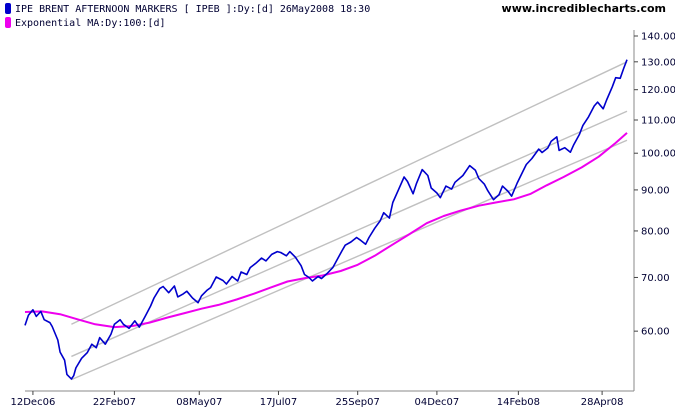  Describe the element at coordinates (8, 8) in the screenshot. I see `legend-swatch-price` at that location.